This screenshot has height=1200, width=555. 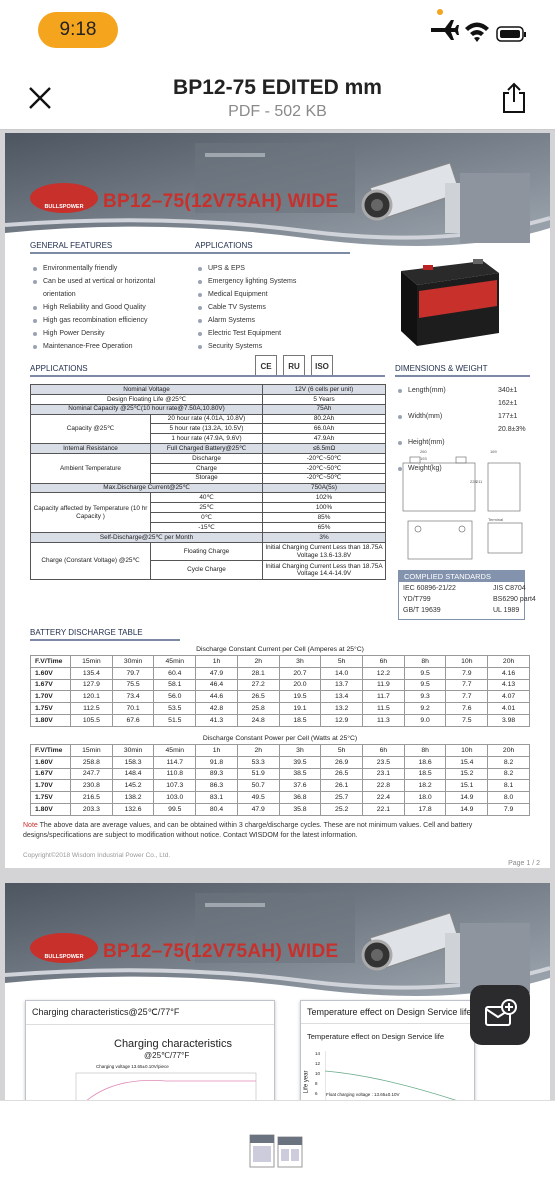 What do you see at coordinates (216, 697) in the screenshot?
I see `table-cell: 44.6` at bounding box center [216, 697].